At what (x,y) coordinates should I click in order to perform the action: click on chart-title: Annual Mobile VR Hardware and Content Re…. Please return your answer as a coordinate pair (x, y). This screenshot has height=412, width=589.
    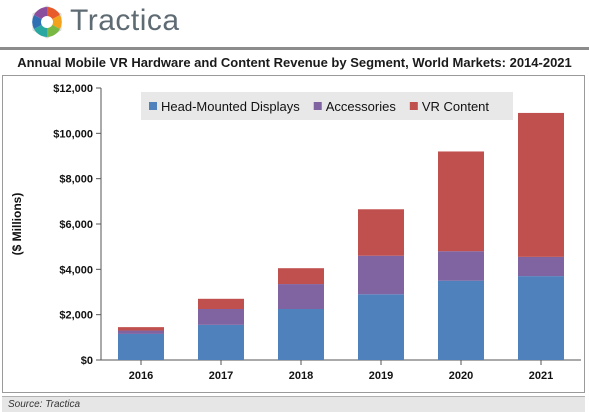
    Looking at the image, I should click on (294, 62).